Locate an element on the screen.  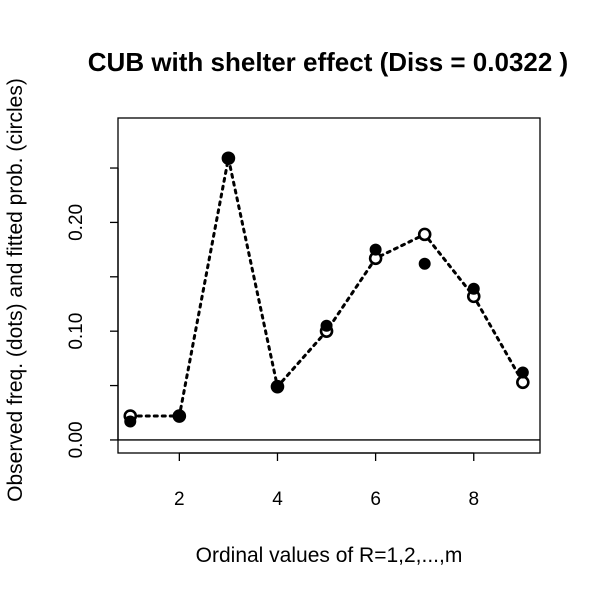
x-tick-label: 8 is located at coordinates (473, 499).